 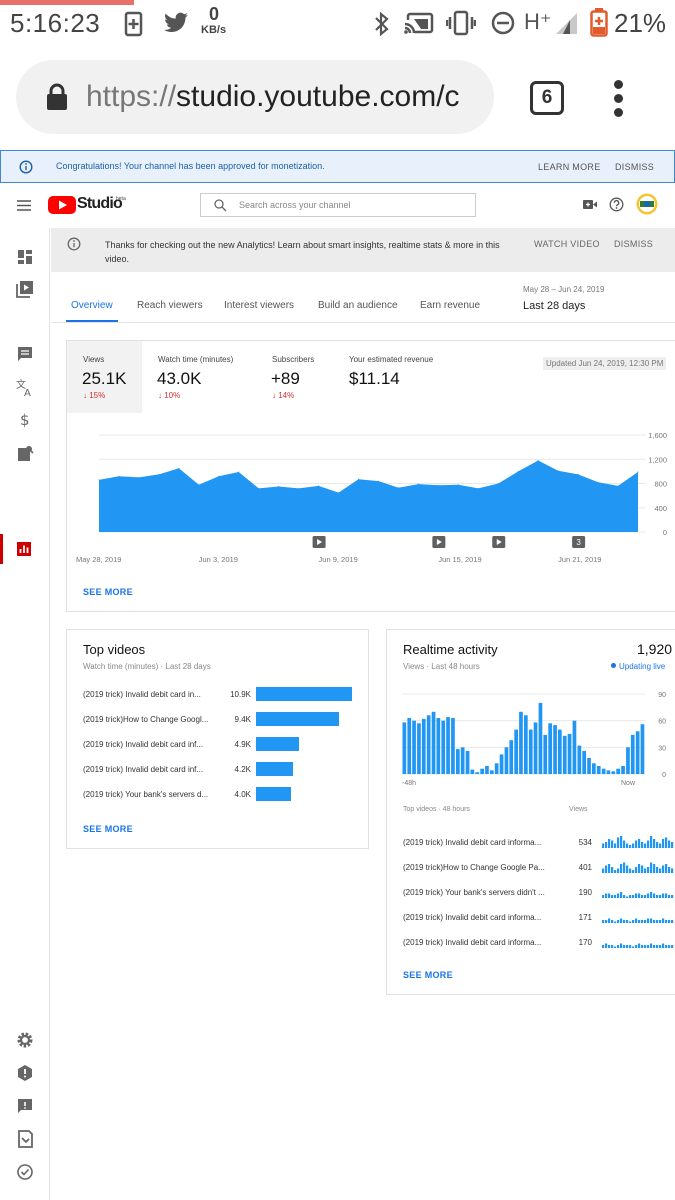 What do you see at coordinates (57, 96) in the screenshot?
I see `lock-icon` at bounding box center [57, 96].